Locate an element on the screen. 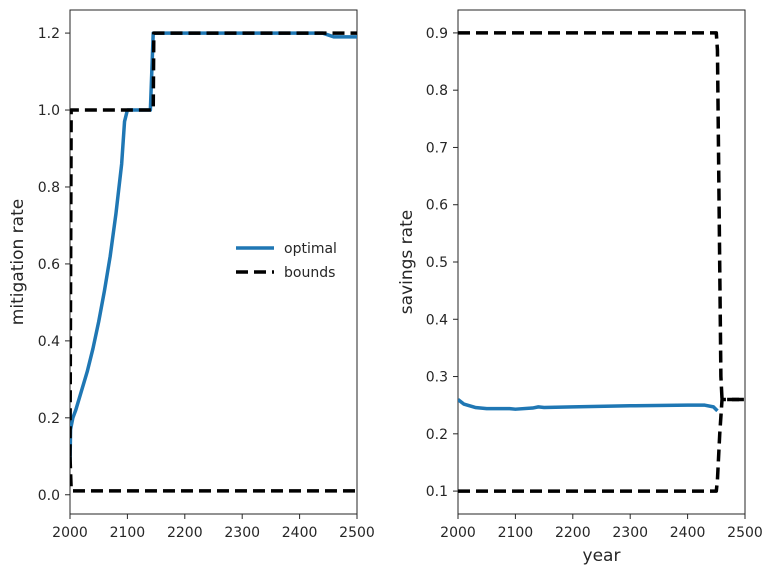 This screenshot has width=775, height=575. y-tick-label: 0.1 is located at coordinates (437, 492).